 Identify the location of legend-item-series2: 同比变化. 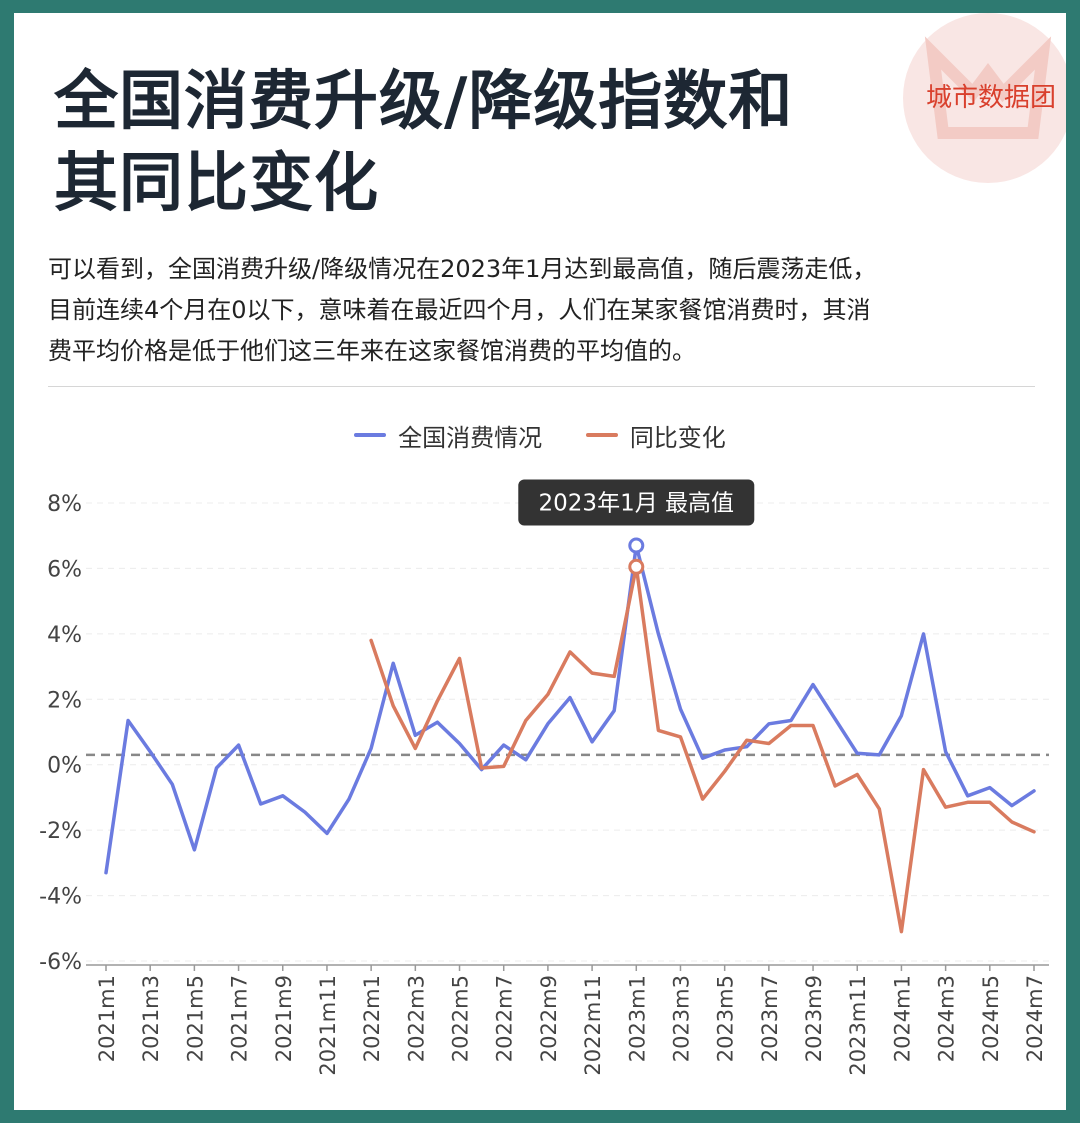
(655, 435).